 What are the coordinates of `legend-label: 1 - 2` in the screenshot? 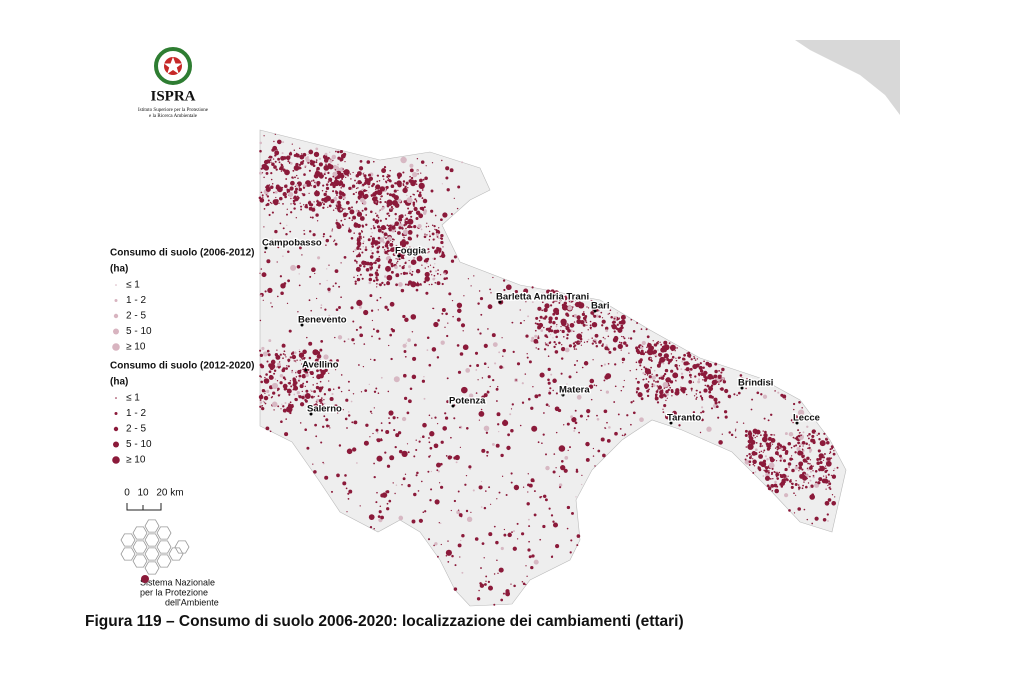 It's located at (136, 300).